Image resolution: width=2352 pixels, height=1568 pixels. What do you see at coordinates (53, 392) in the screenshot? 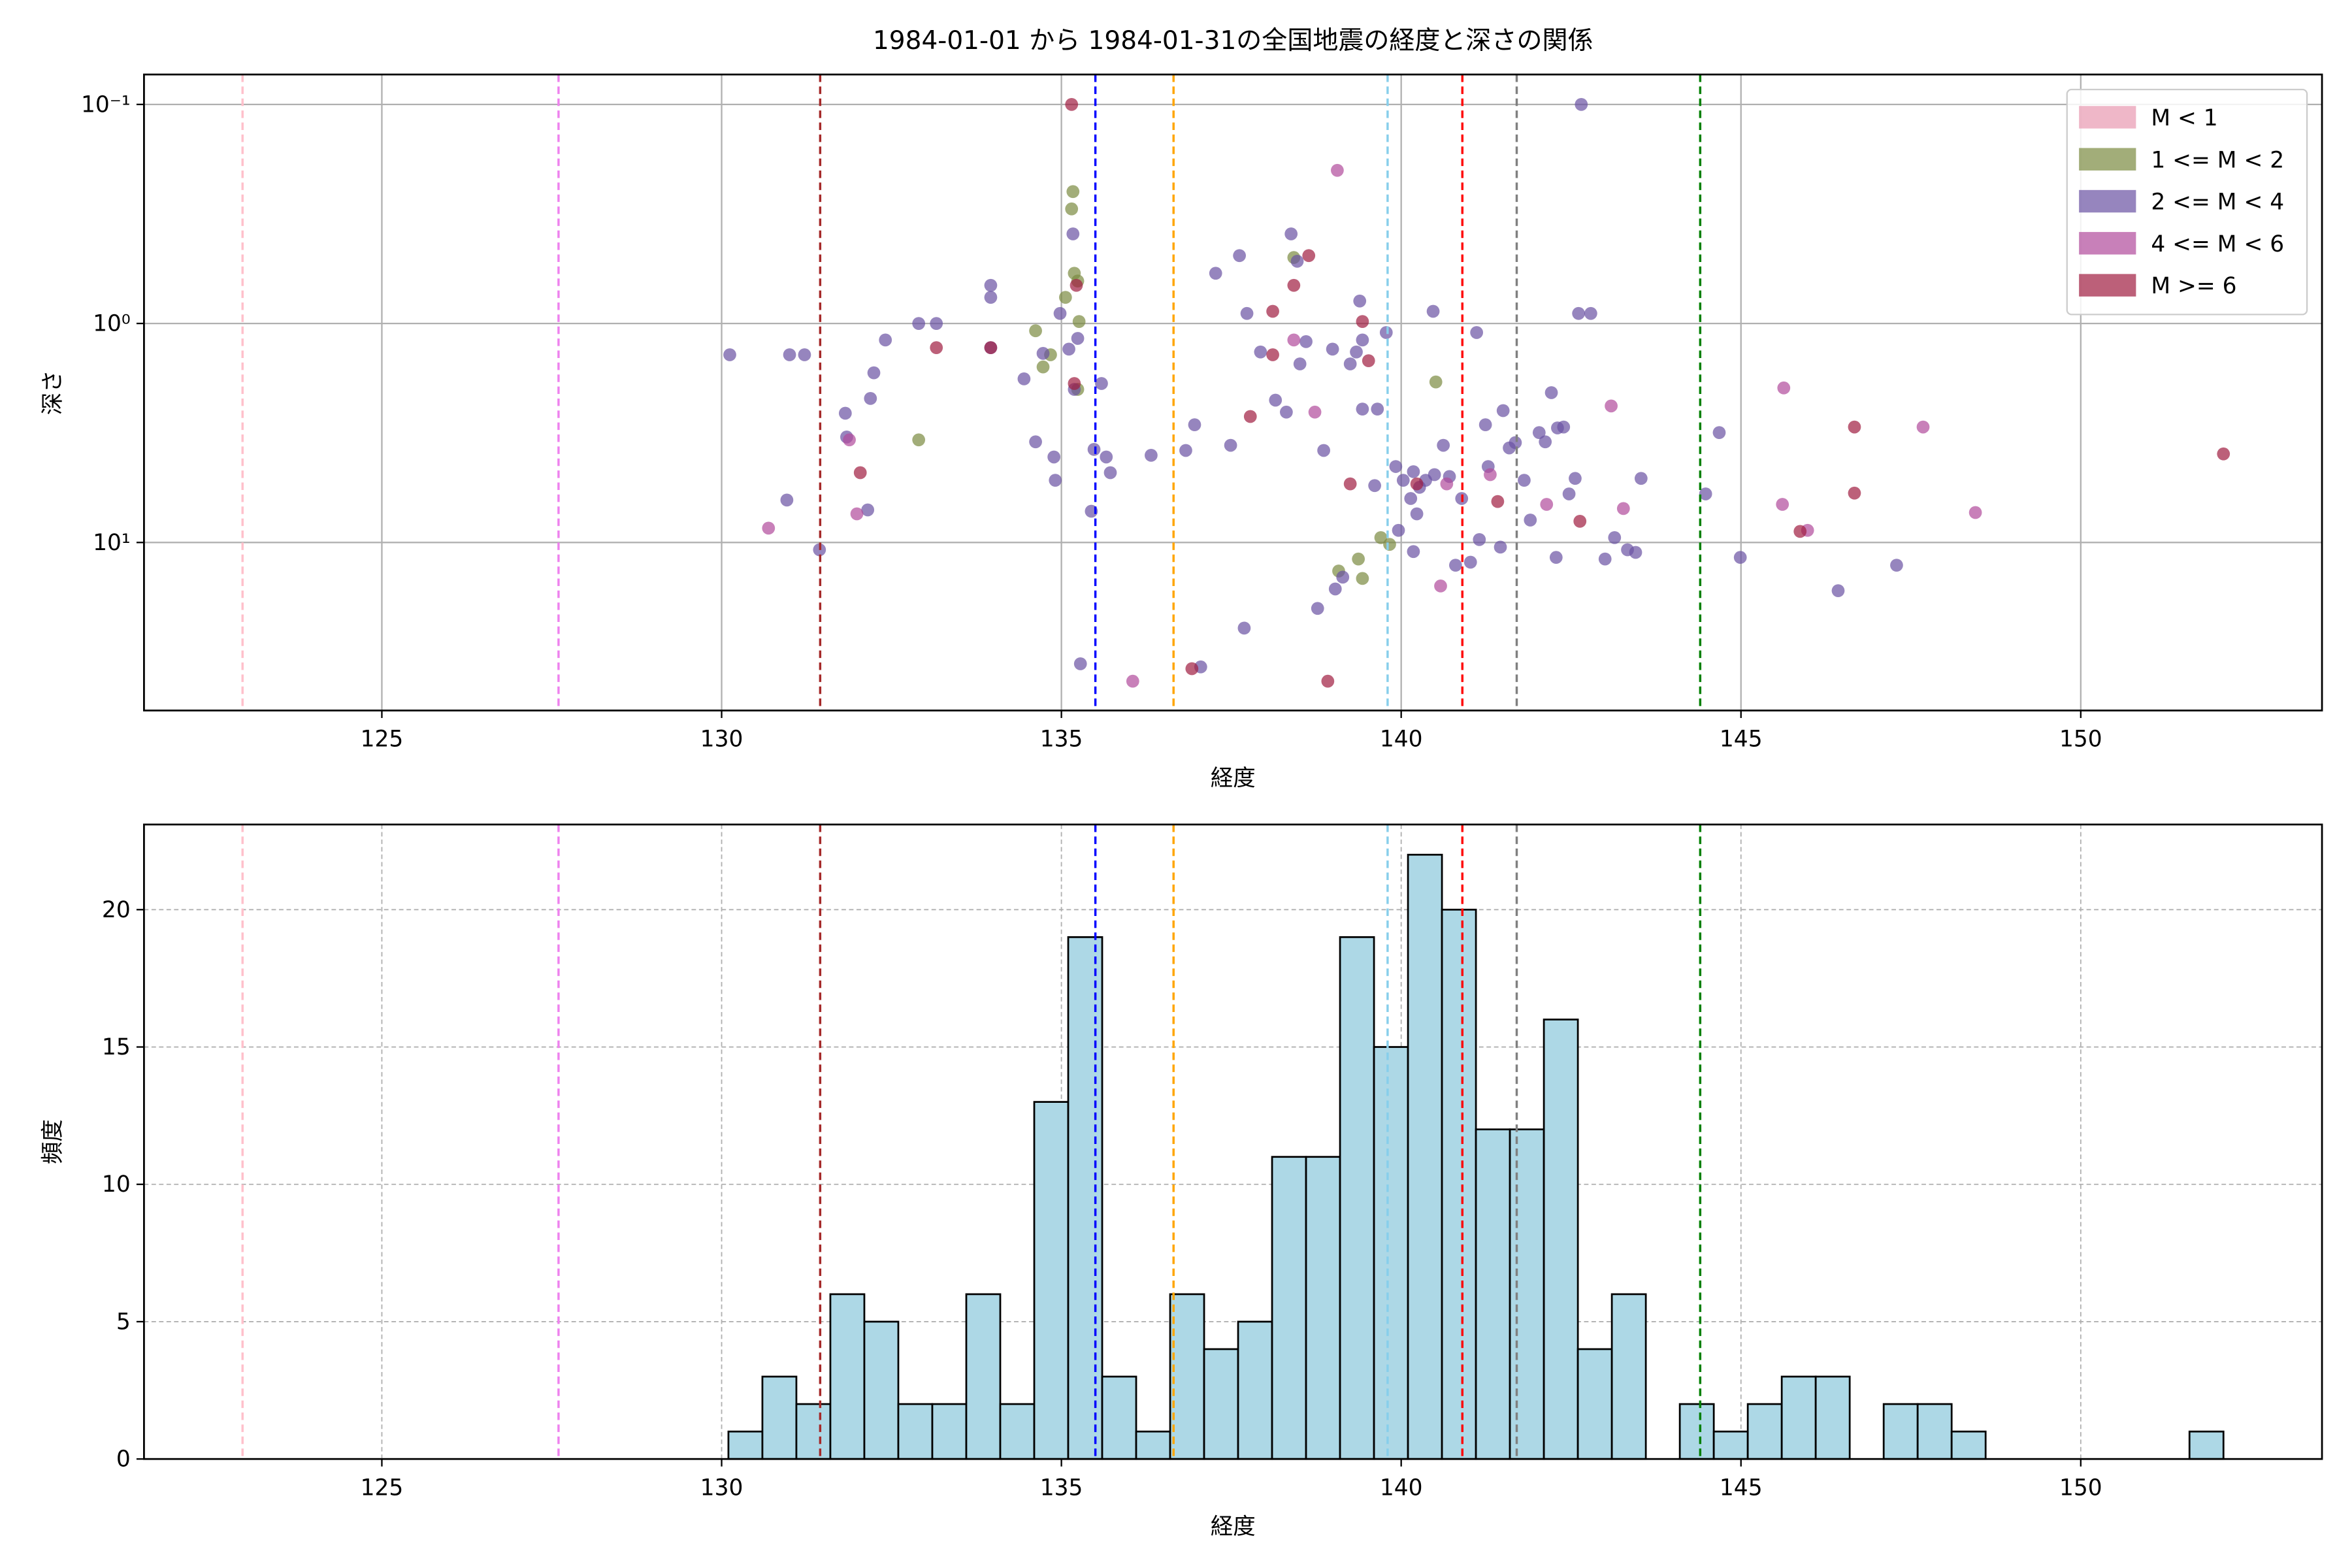
I see `y-axis-label: 深さ` at bounding box center [53, 392].